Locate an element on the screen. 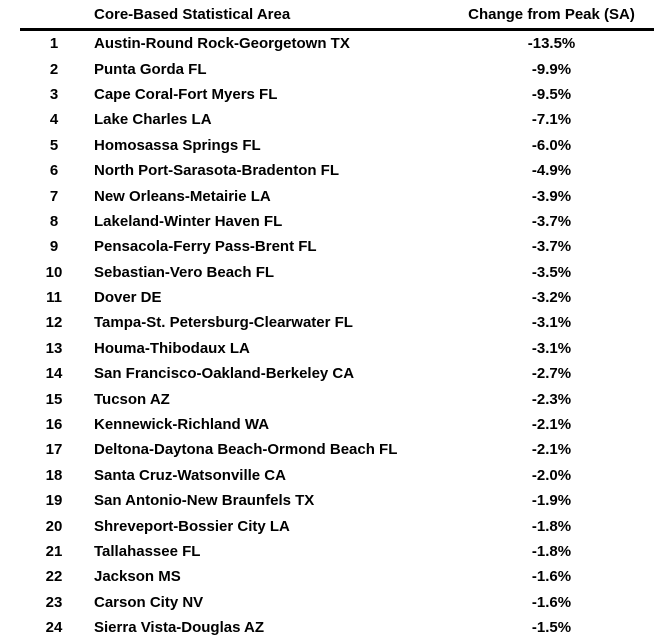 The height and width of the screenshot is (640, 664). cell-area: Lake Charles LA is located at coordinates (268, 119).